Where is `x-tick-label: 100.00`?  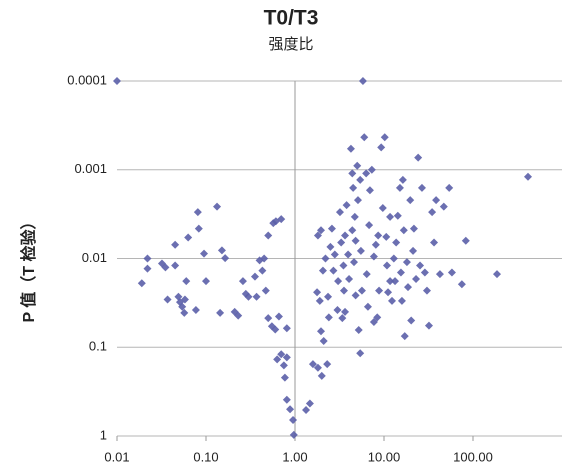 x-tick-label: 100.00 is located at coordinates (473, 456).